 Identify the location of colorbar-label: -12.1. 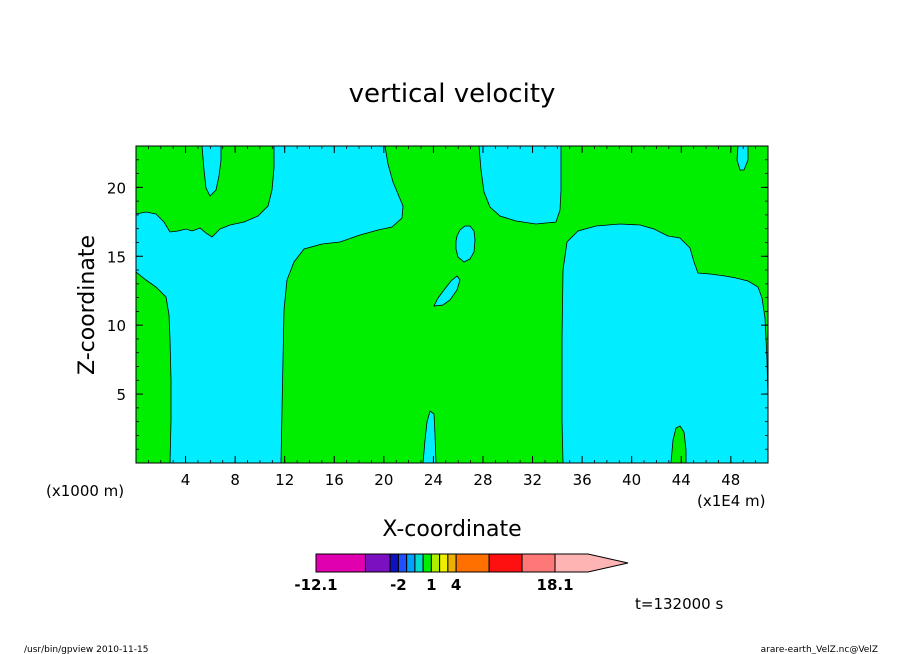
(315, 585).